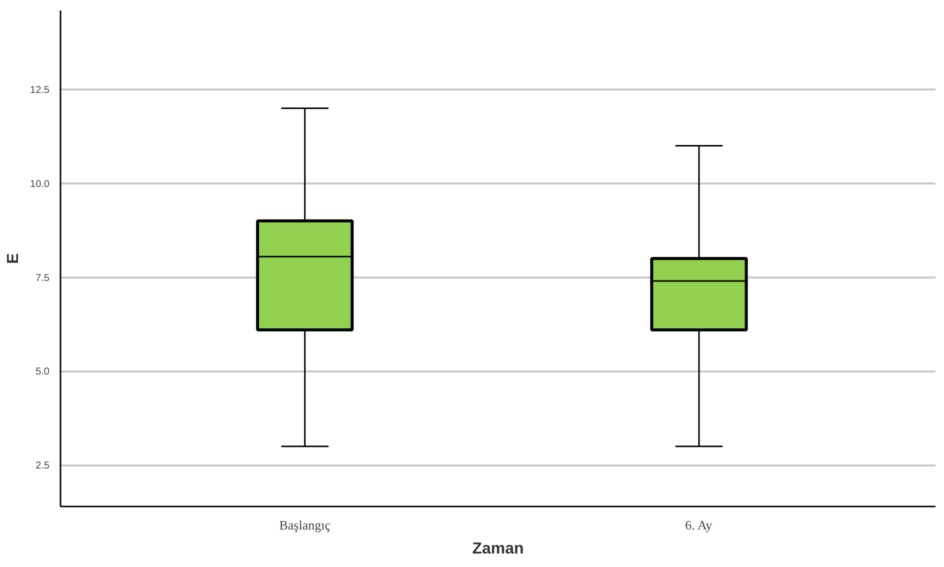 The image size is (944, 567). I want to click on y-tick-label: 5.0, so click(43, 372).